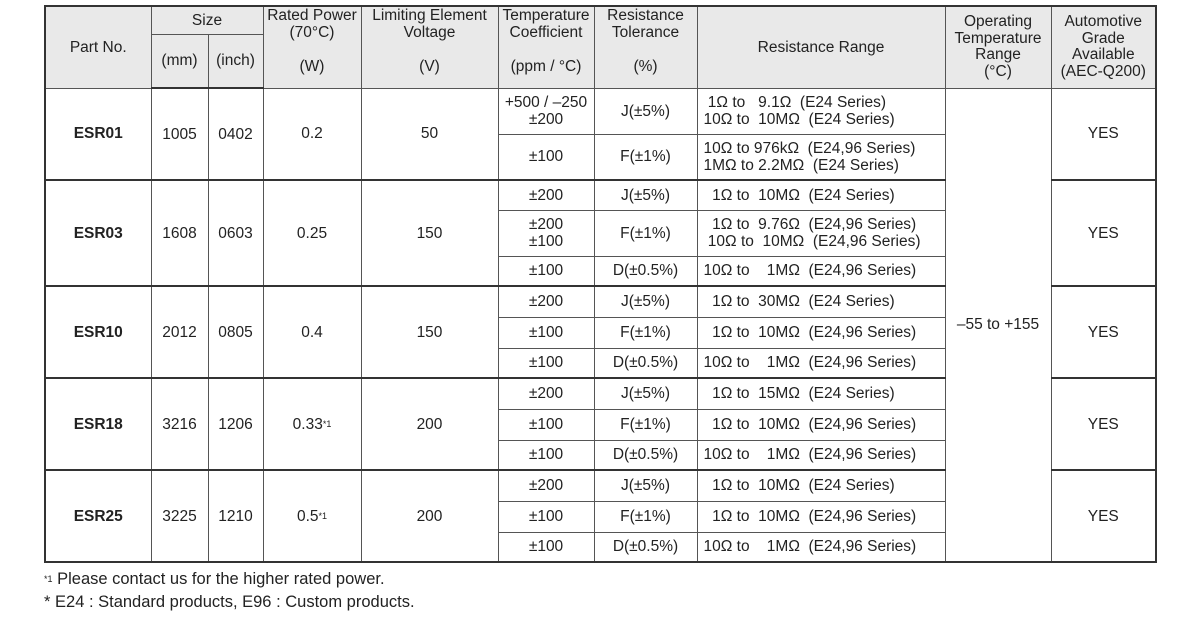 This screenshot has height=625, width=1200. I want to click on size-mm: 1005, so click(179, 134).